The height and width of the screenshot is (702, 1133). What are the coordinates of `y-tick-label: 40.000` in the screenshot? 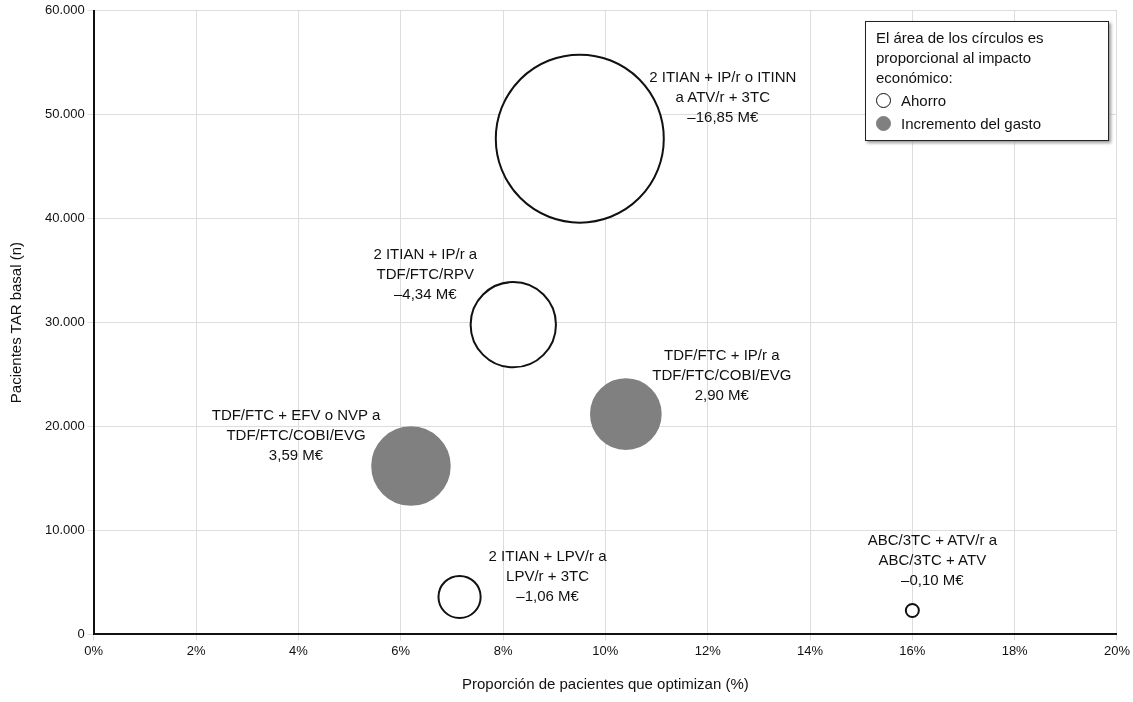 It's located at (65, 218).